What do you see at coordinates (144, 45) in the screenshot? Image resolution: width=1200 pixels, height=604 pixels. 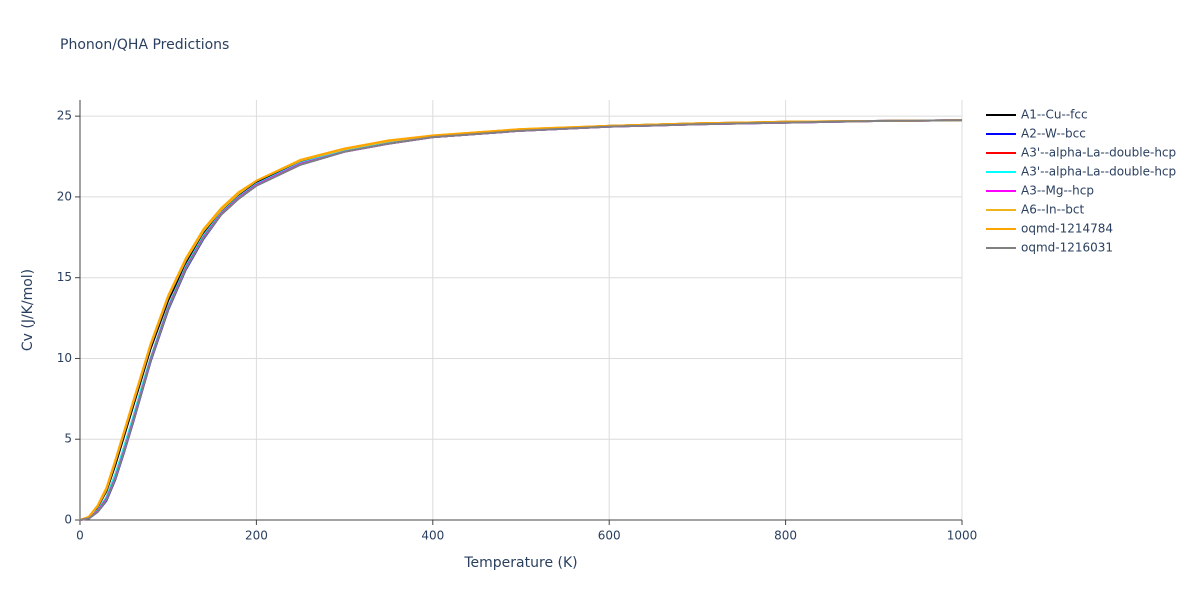 I see `chart-title: Phonon/QHA Predictions` at bounding box center [144, 45].